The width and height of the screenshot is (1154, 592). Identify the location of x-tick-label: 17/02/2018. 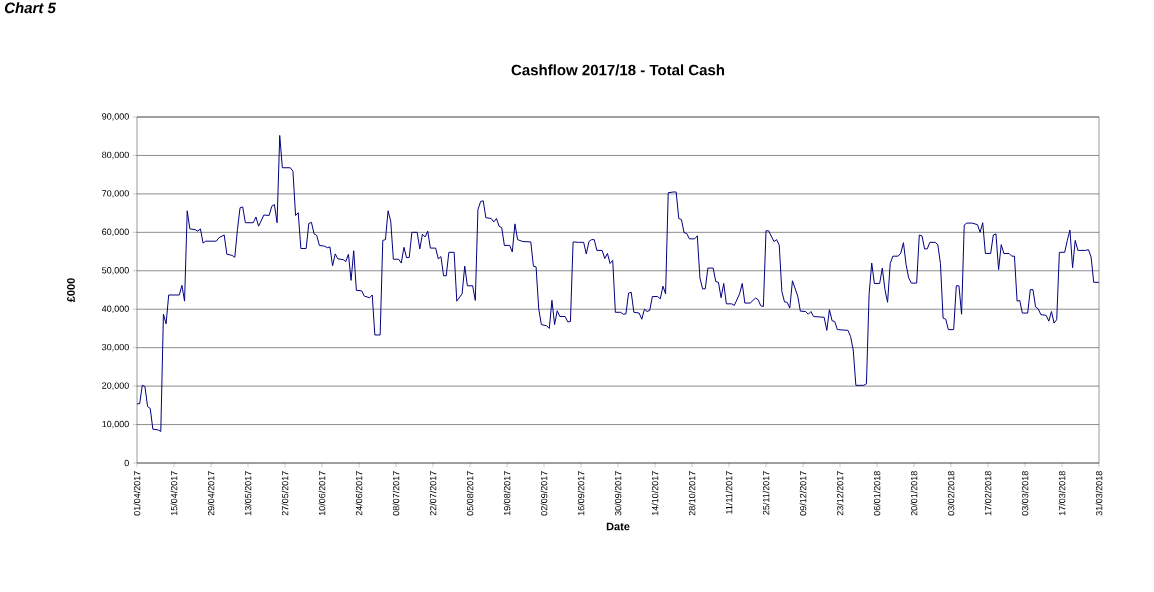
(988, 493).